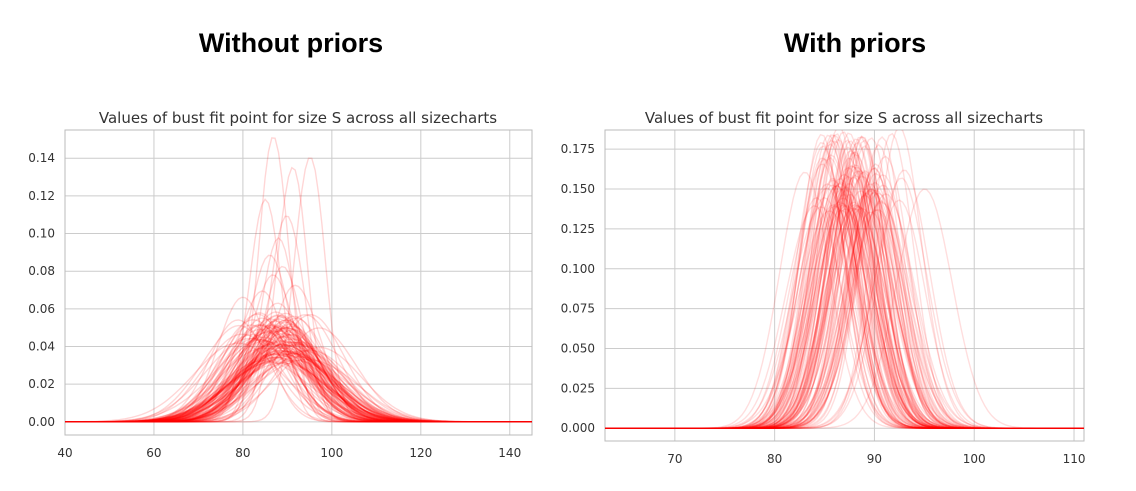 The width and height of the screenshot is (1136, 491). What do you see at coordinates (578, 348) in the screenshot?
I see `y-tick-label: 0.050` at bounding box center [578, 348].